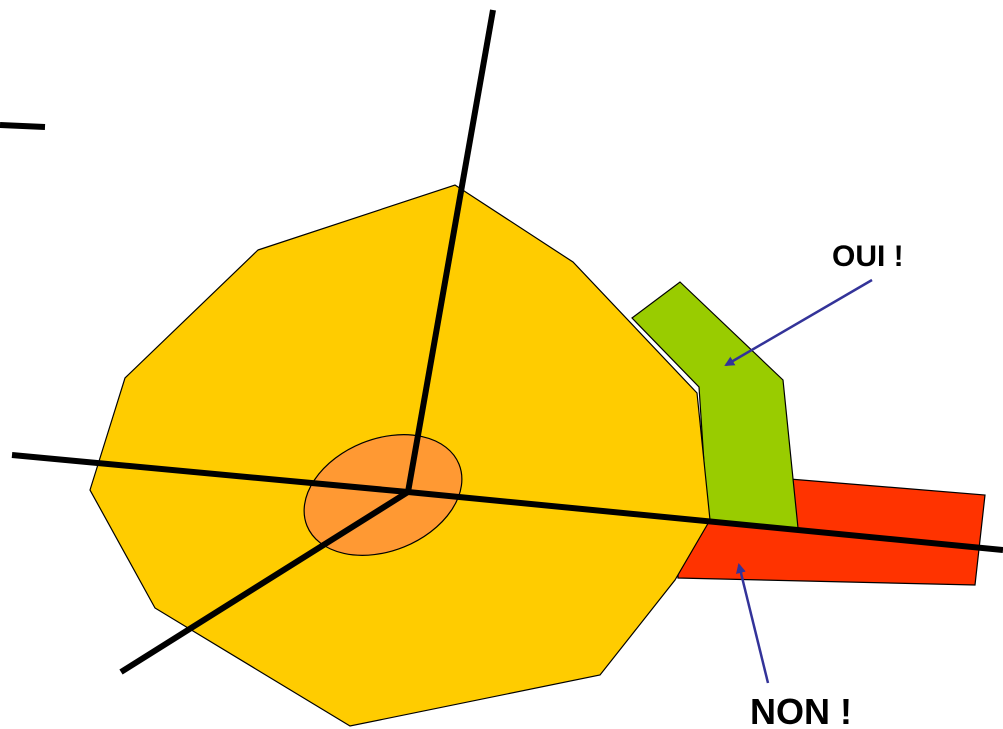  I want to click on no-arrow, so click(753, 623).